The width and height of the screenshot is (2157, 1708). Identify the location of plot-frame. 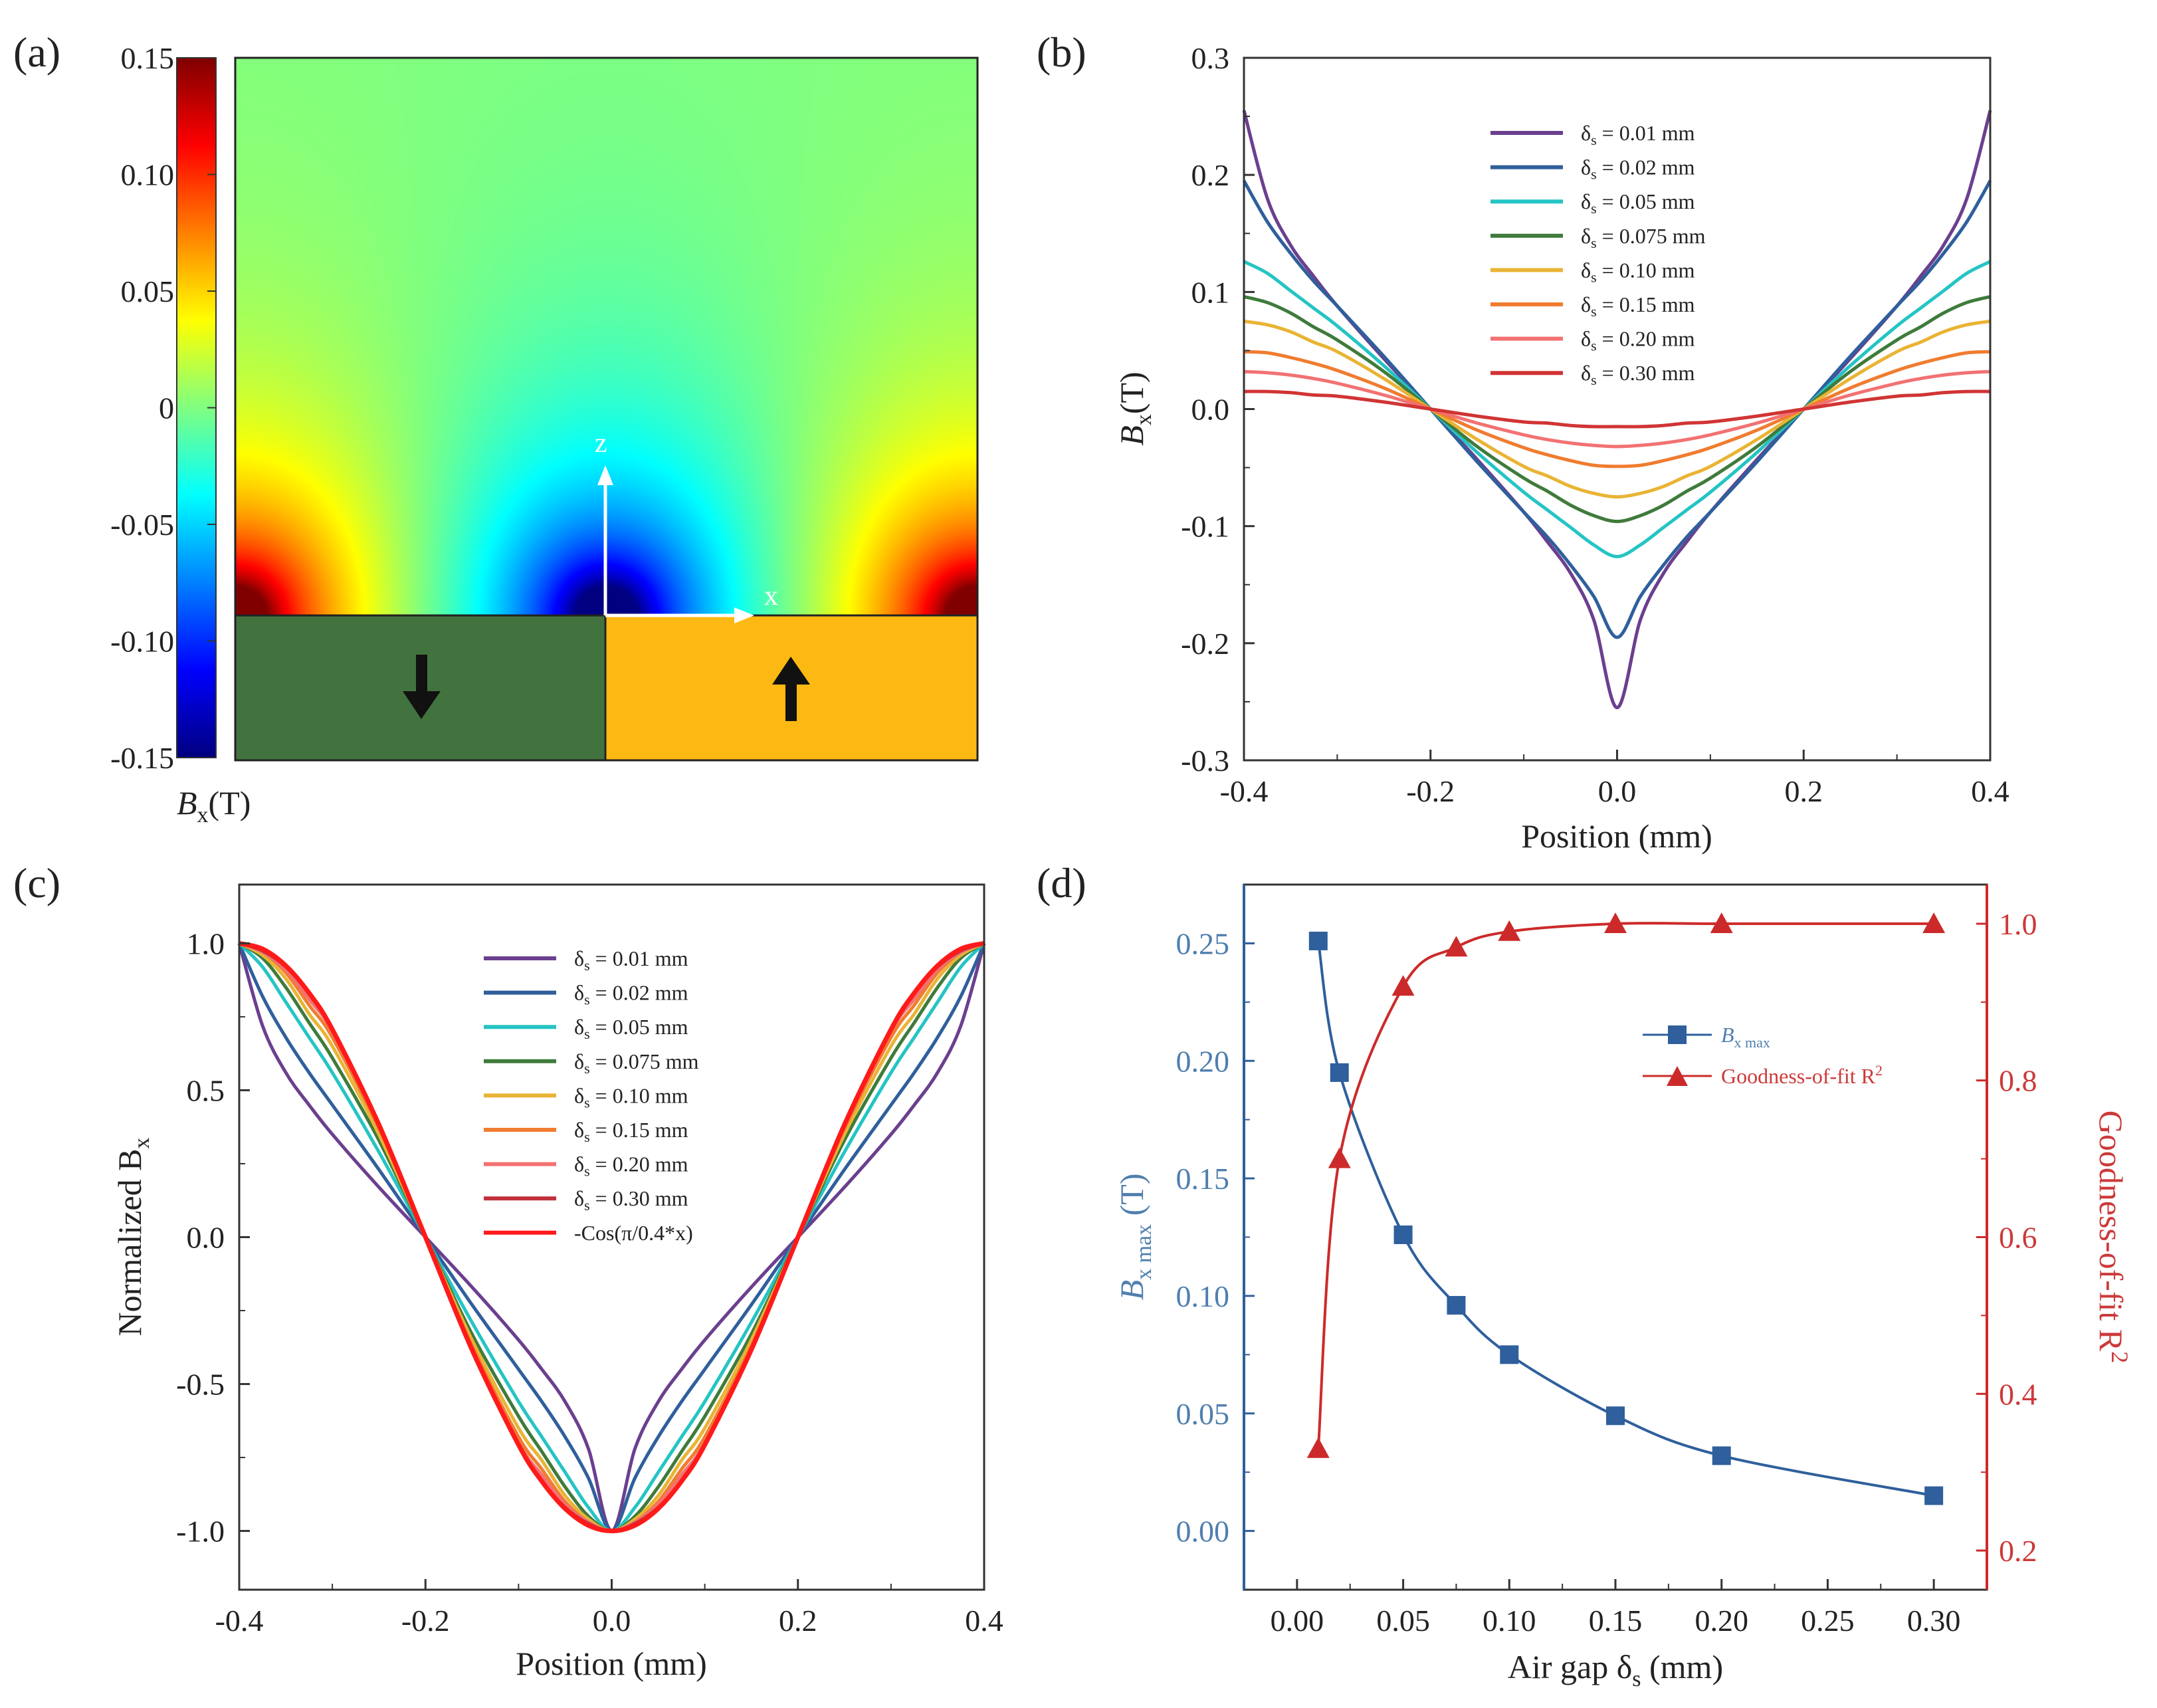
(1615, 1237).